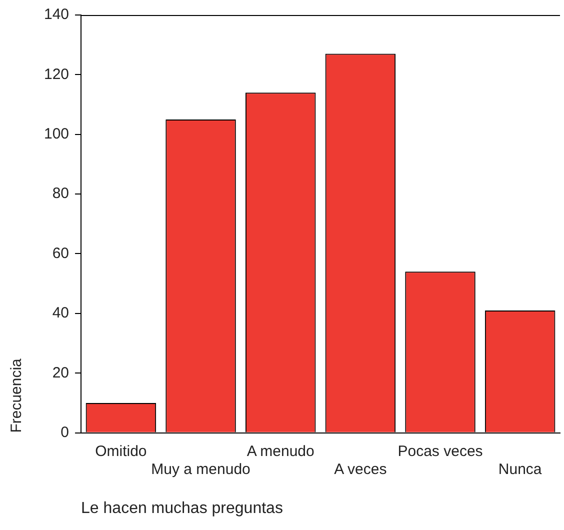 This screenshot has width=564, height=530. I want to click on y-tick-label: 120, so click(57, 74).